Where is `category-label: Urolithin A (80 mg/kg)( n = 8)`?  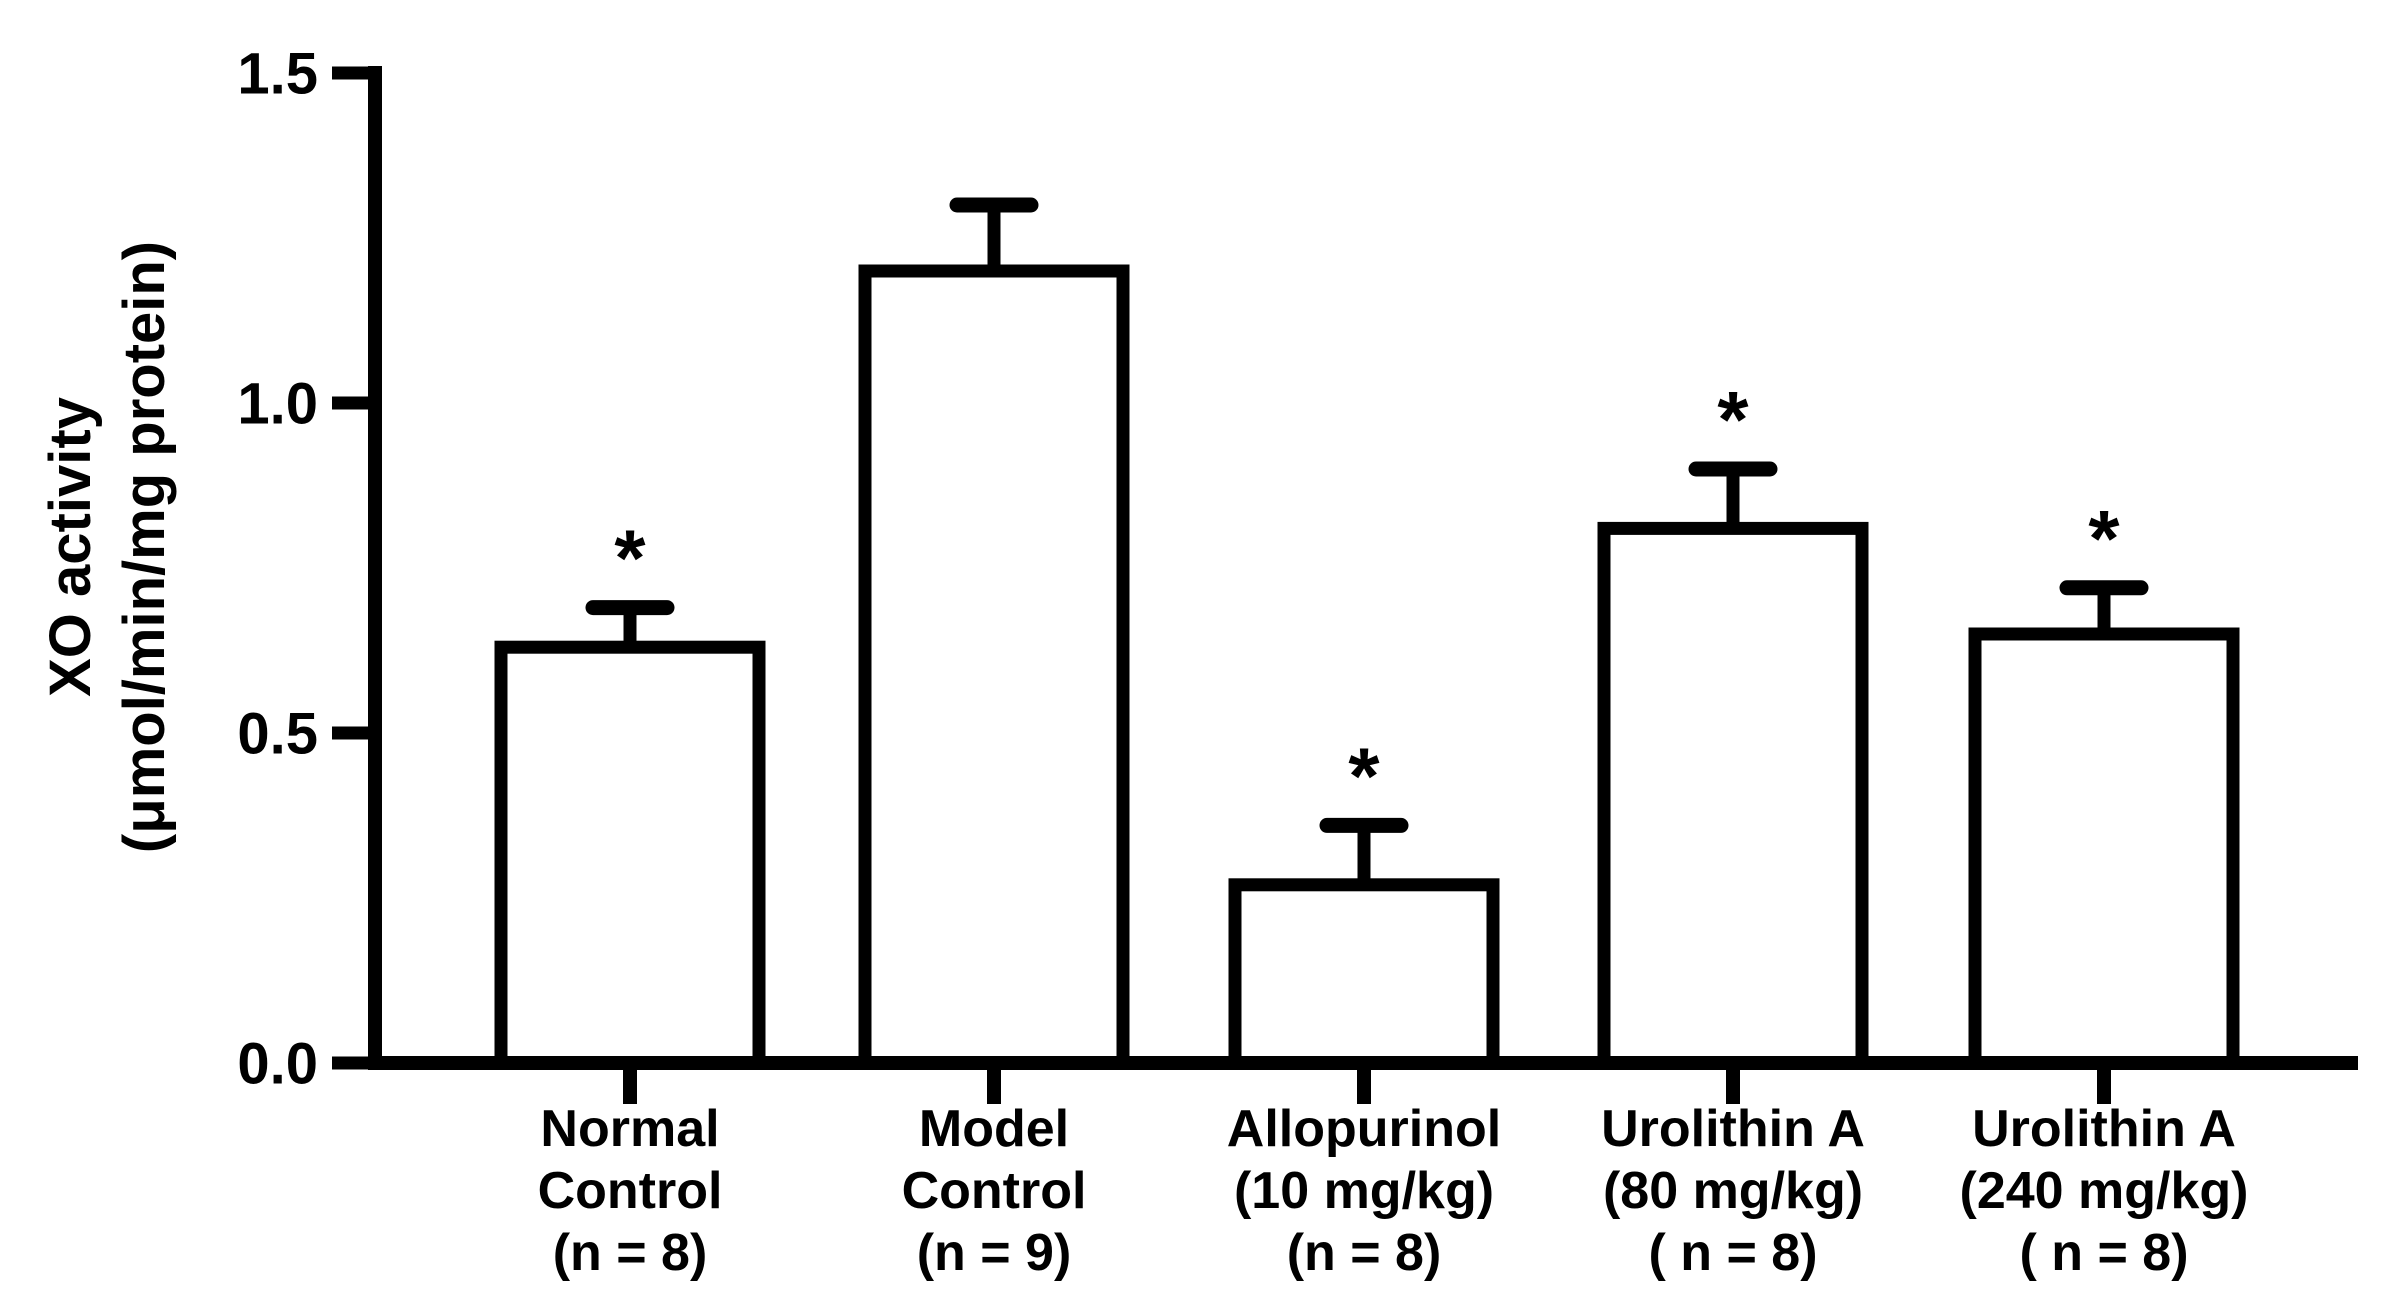 category-label: Urolithin A (80 mg/kg)( n = 8) is located at coordinates (1733, 1191).